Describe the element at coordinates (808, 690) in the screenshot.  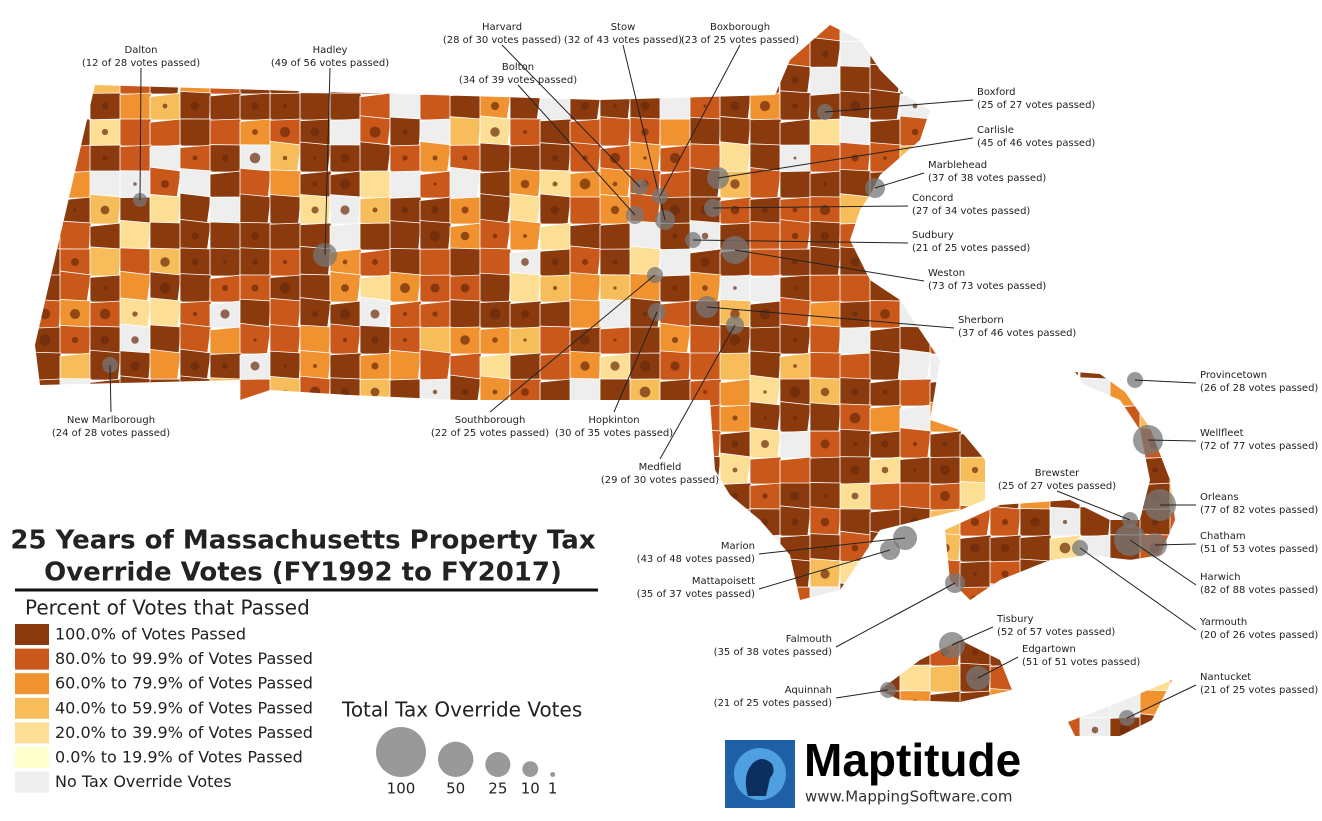
I see `town-name: Aquinnah` at that location.